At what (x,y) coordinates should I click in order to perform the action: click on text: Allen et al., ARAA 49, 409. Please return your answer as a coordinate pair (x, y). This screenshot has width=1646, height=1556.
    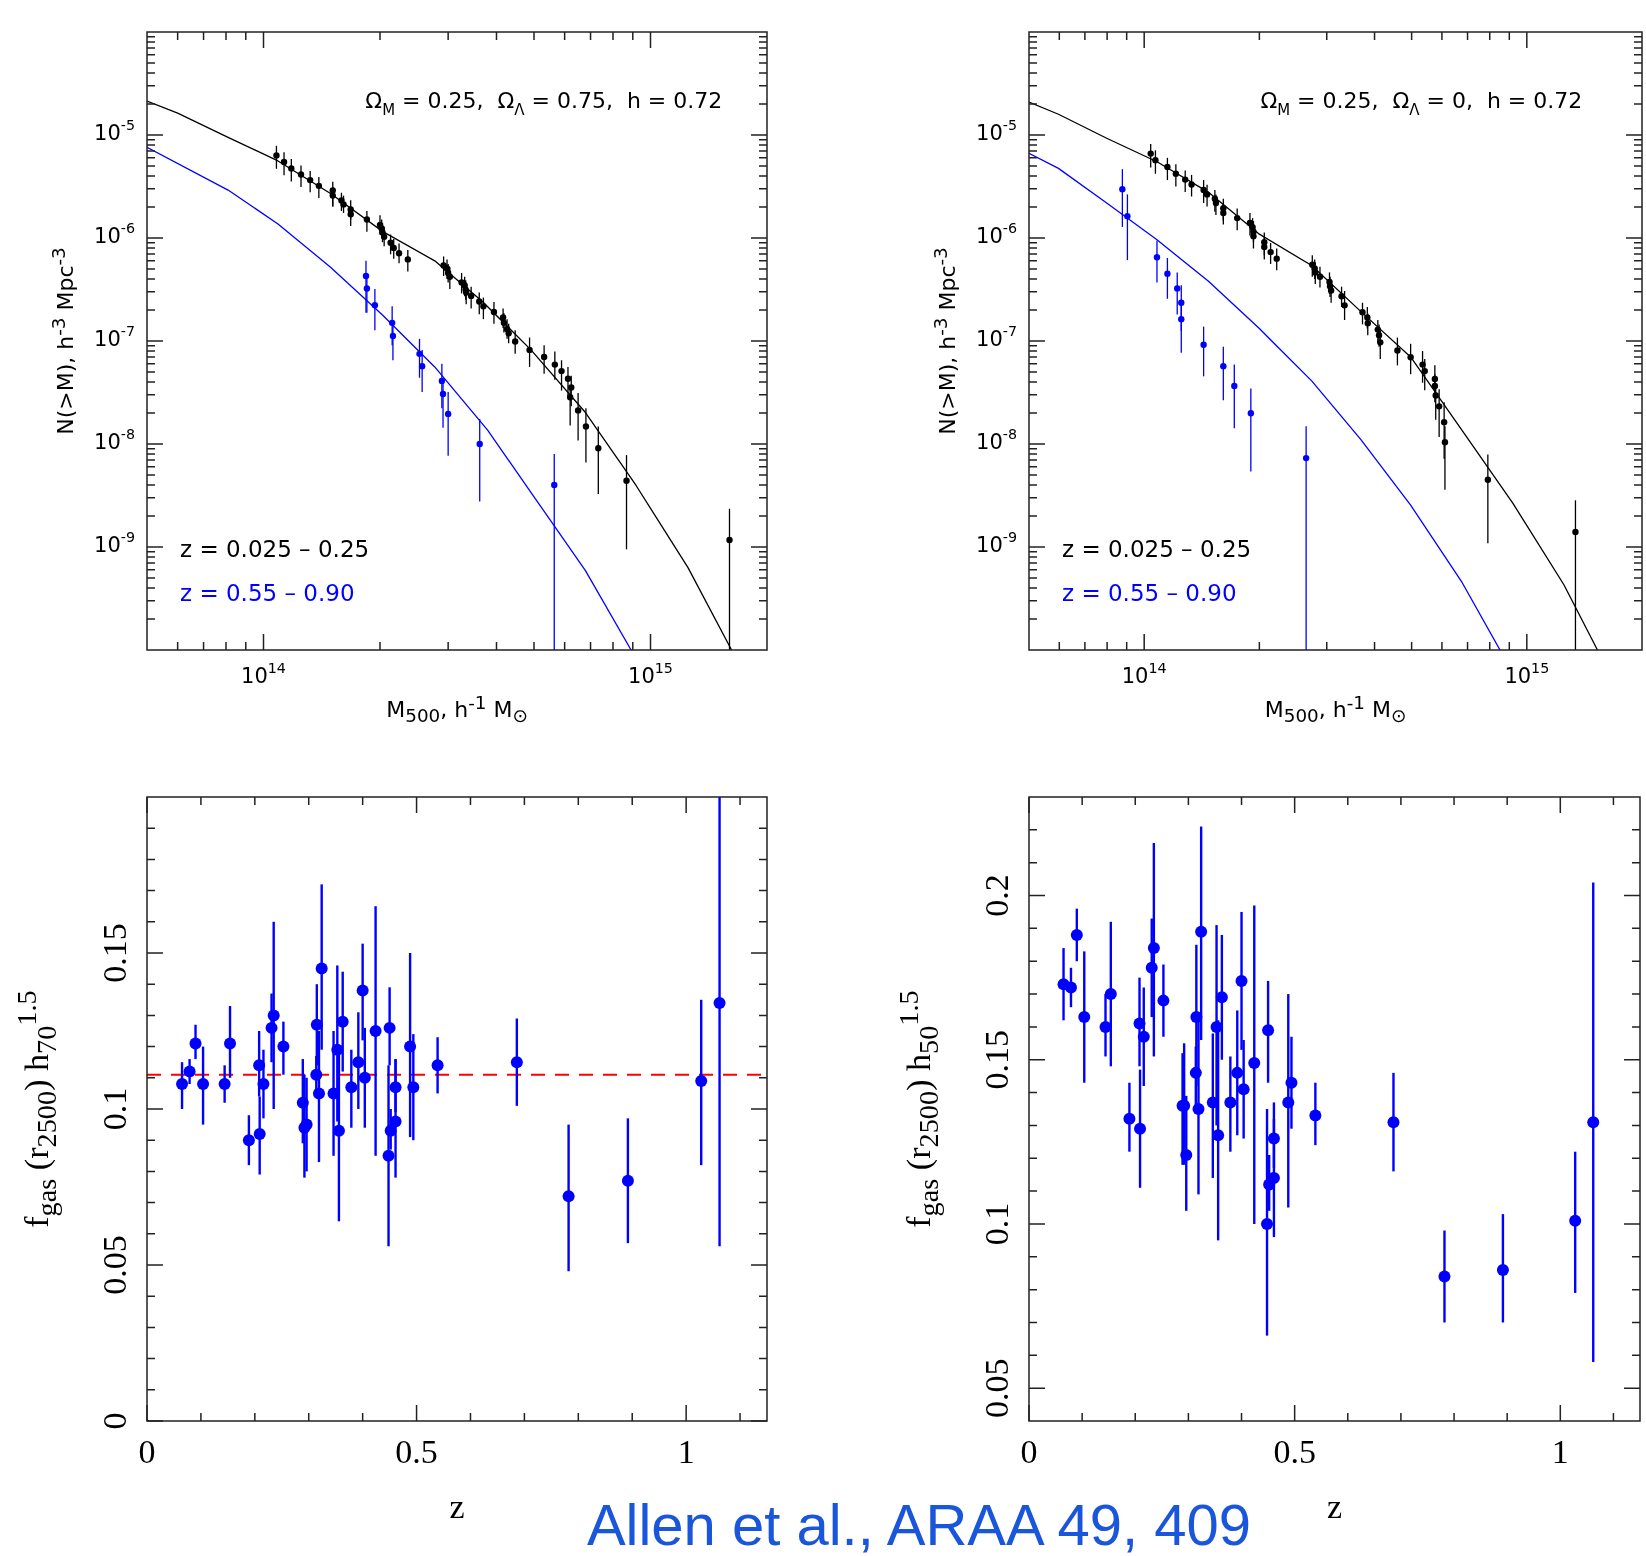
    Looking at the image, I should click on (919, 1524).